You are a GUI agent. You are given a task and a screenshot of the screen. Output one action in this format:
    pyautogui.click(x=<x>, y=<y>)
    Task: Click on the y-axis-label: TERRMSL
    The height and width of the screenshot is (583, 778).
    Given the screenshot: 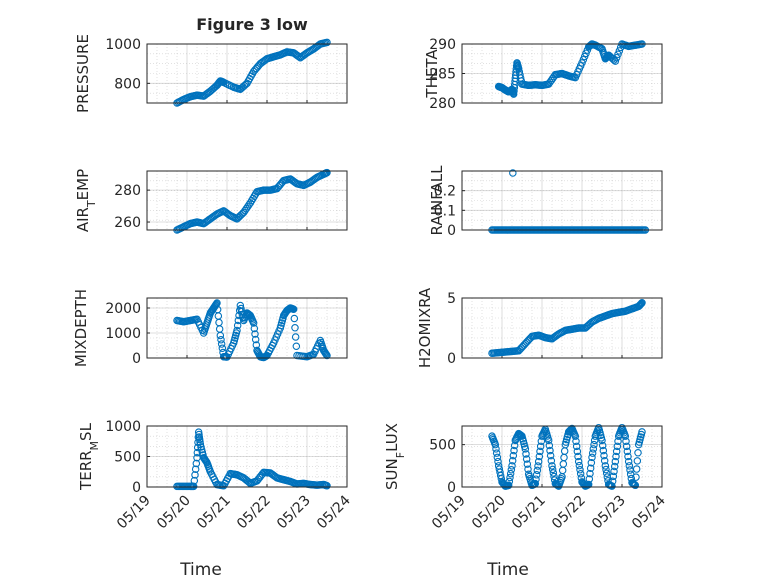 What is the action you would take?
    pyautogui.click(x=89, y=456)
    